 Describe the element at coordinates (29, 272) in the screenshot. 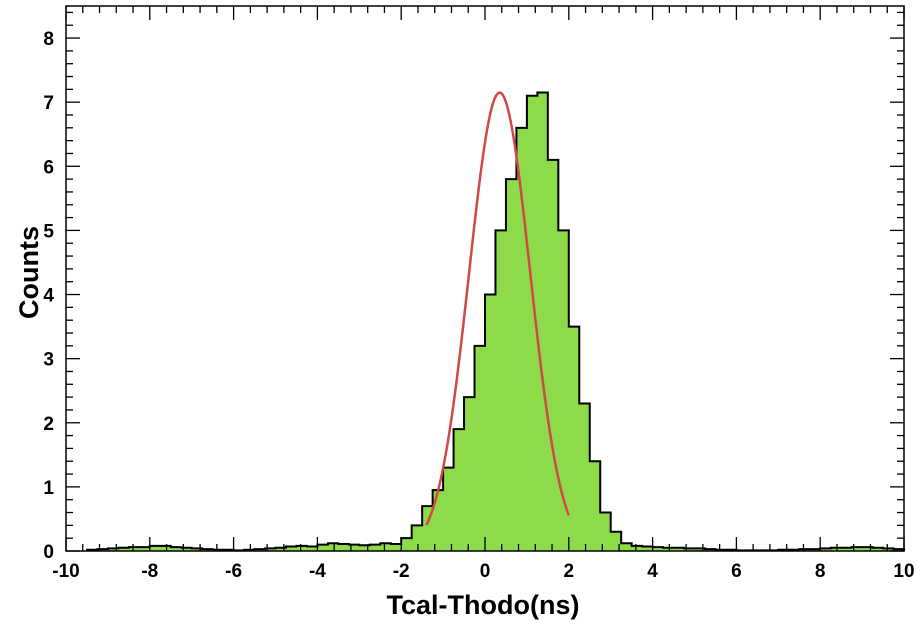

I see `y-axis-title: Counts` at that location.